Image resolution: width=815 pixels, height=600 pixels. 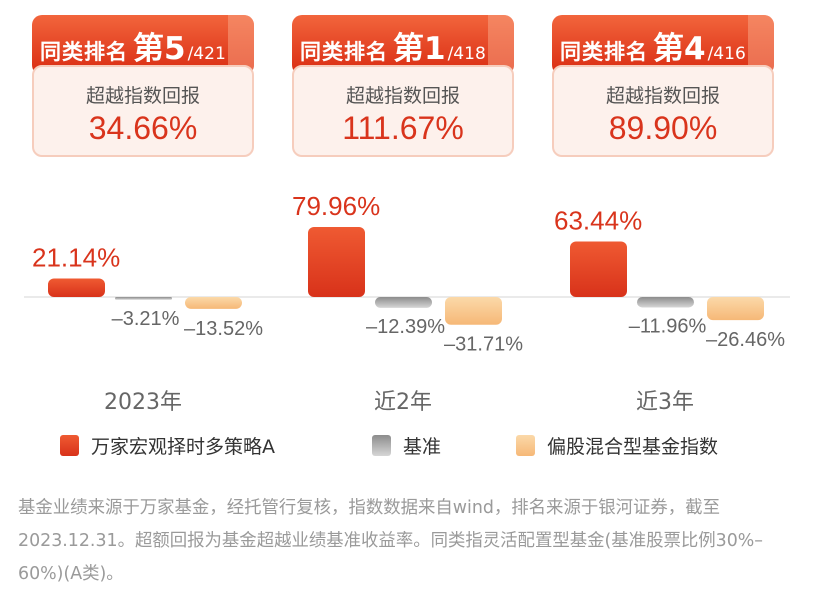 What do you see at coordinates (422, 447) in the screenshot?
I see `legend-label-benchmark: 基准` at bounding box center [422, 447].